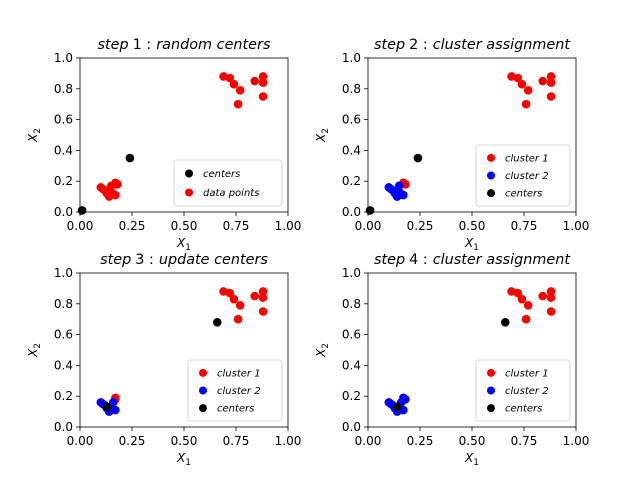 The image size is (640, 480). What do you see at coordinates (182, 136) in the screenshot?
I see `series-data-points` at bounding box center [182, 136].